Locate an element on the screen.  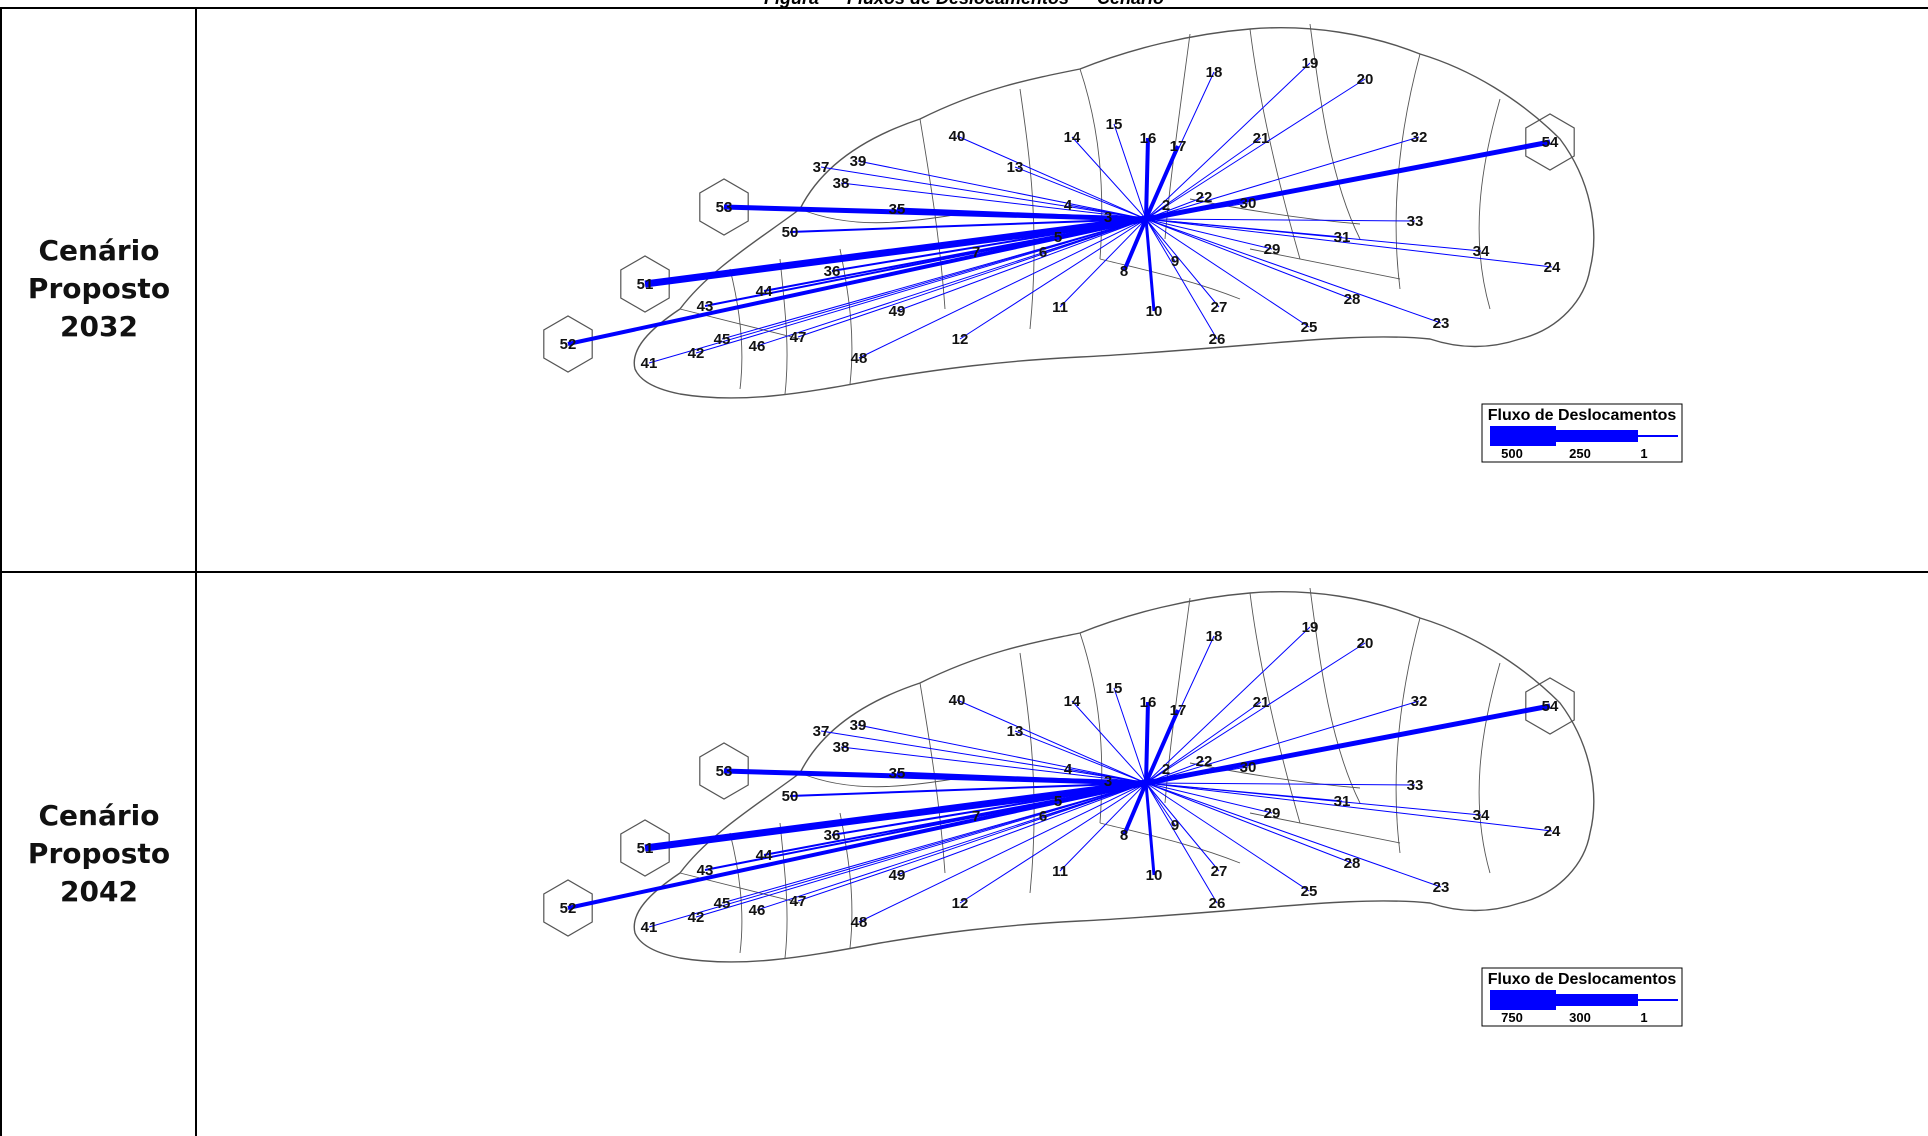
table-border-left is located at coordinates (1, 571).